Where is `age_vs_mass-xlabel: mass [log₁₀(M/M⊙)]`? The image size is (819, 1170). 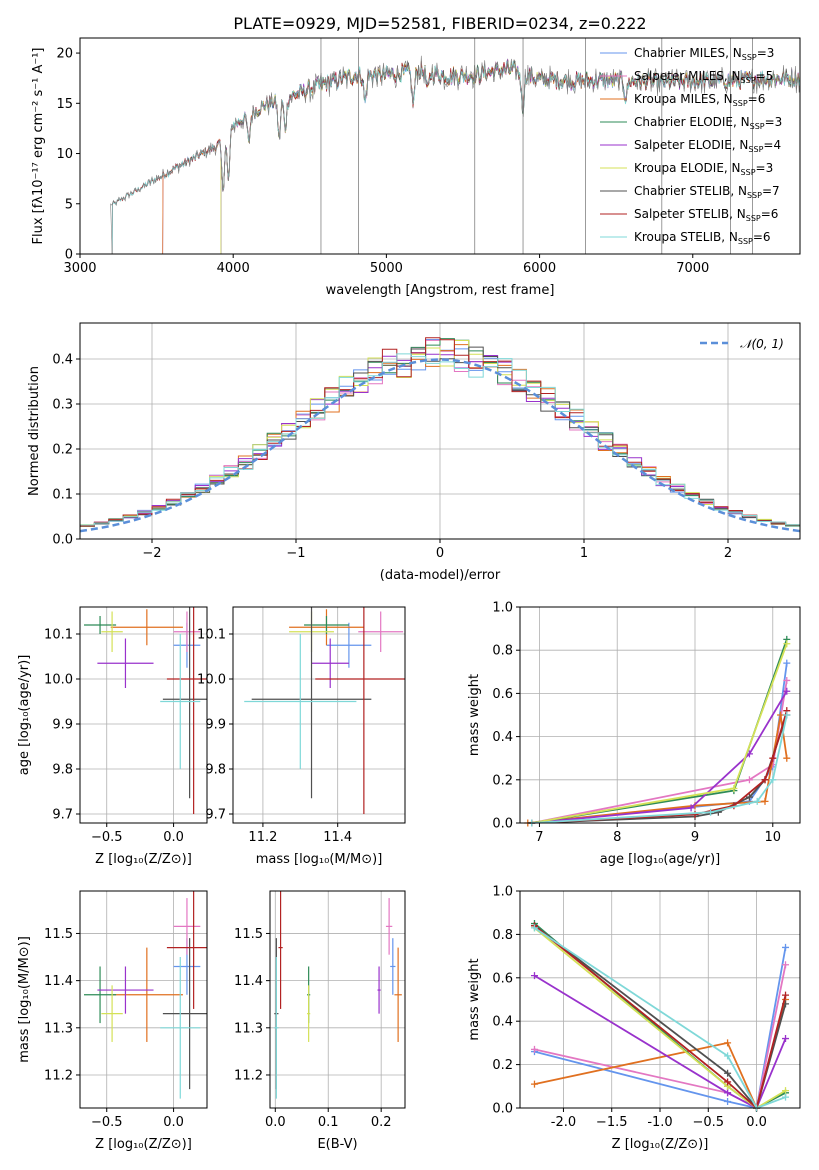
age_vs_mass-xlabel: mass [log₁₀(M/M⊙)] is located at coordinates (319, 859).